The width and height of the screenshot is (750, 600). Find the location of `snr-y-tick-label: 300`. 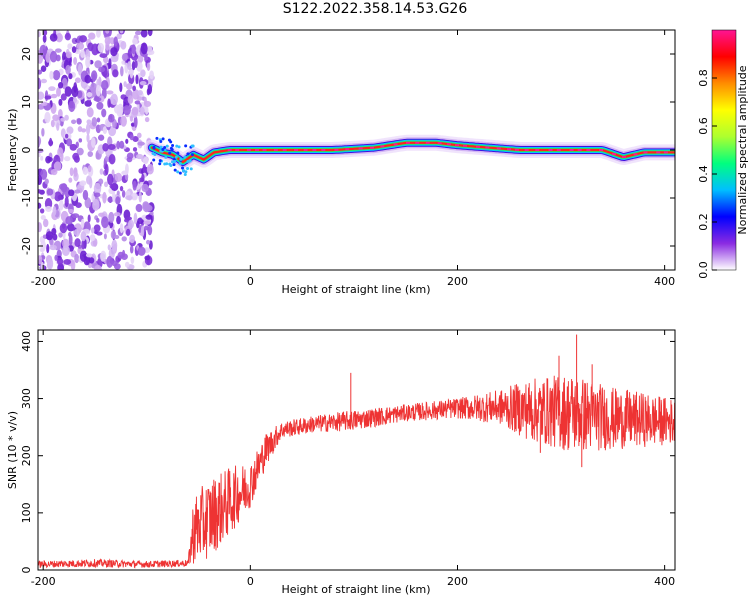

snr-y-tick-label: 300 is located at coordinates (26, 398).